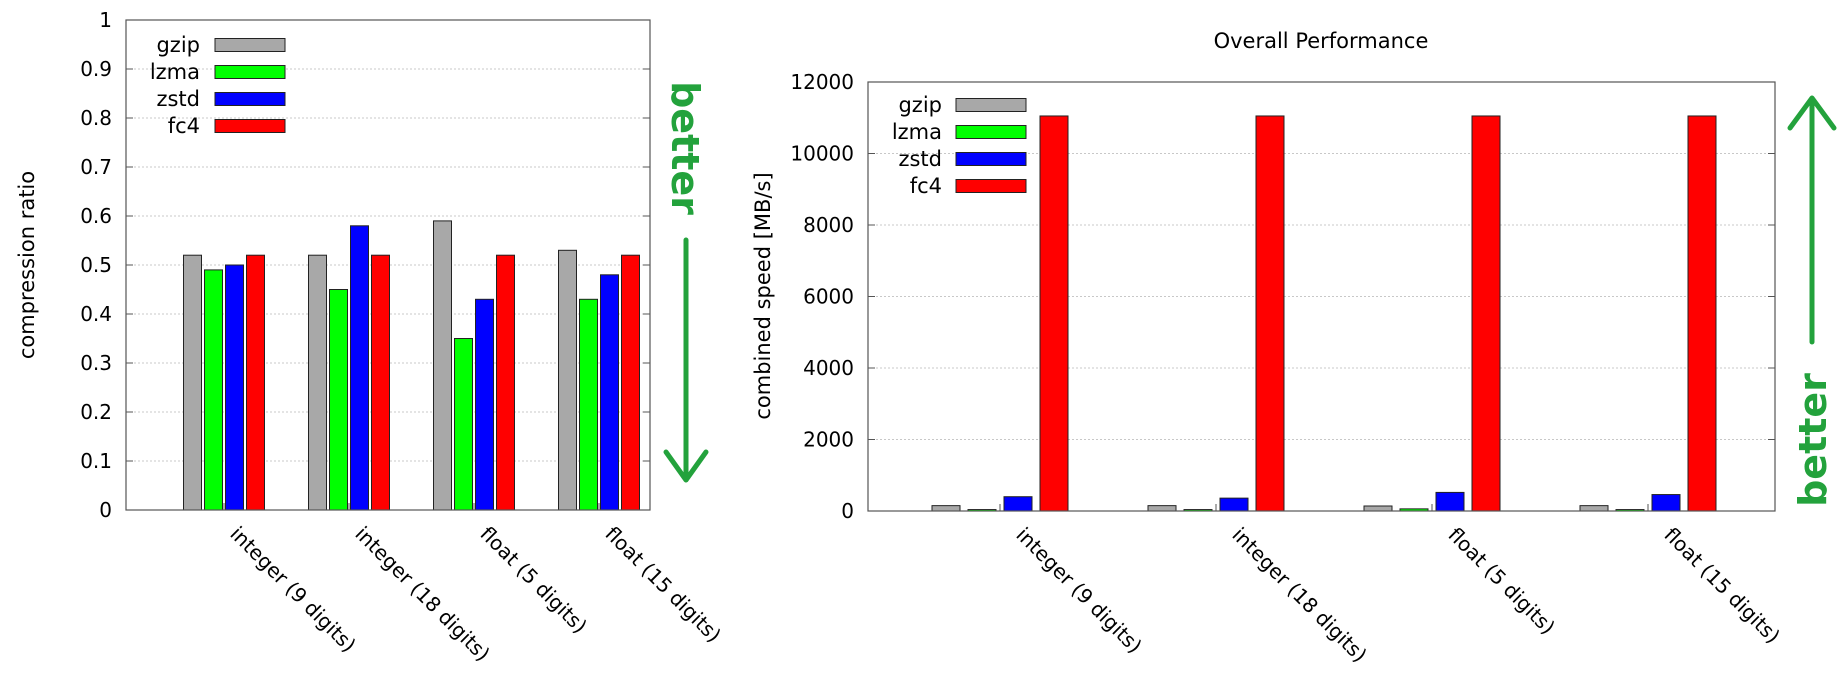 Image resolution: width=1845 pixels, height=688 pixels. What do you see at coordinates (686, 282) in the screenshot?
I see `left-better-indicator: better` at bounding box center [686, 282].